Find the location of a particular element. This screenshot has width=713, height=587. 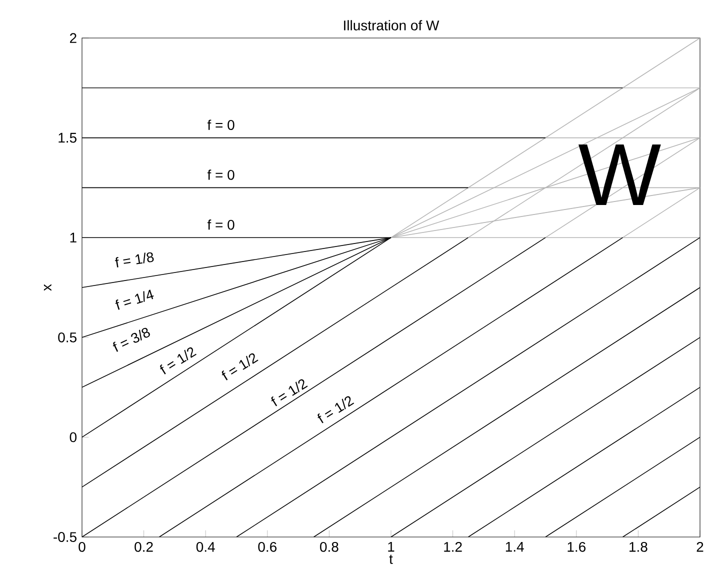

x-tick-label: 1.6 is located at coordinates (577, 547).